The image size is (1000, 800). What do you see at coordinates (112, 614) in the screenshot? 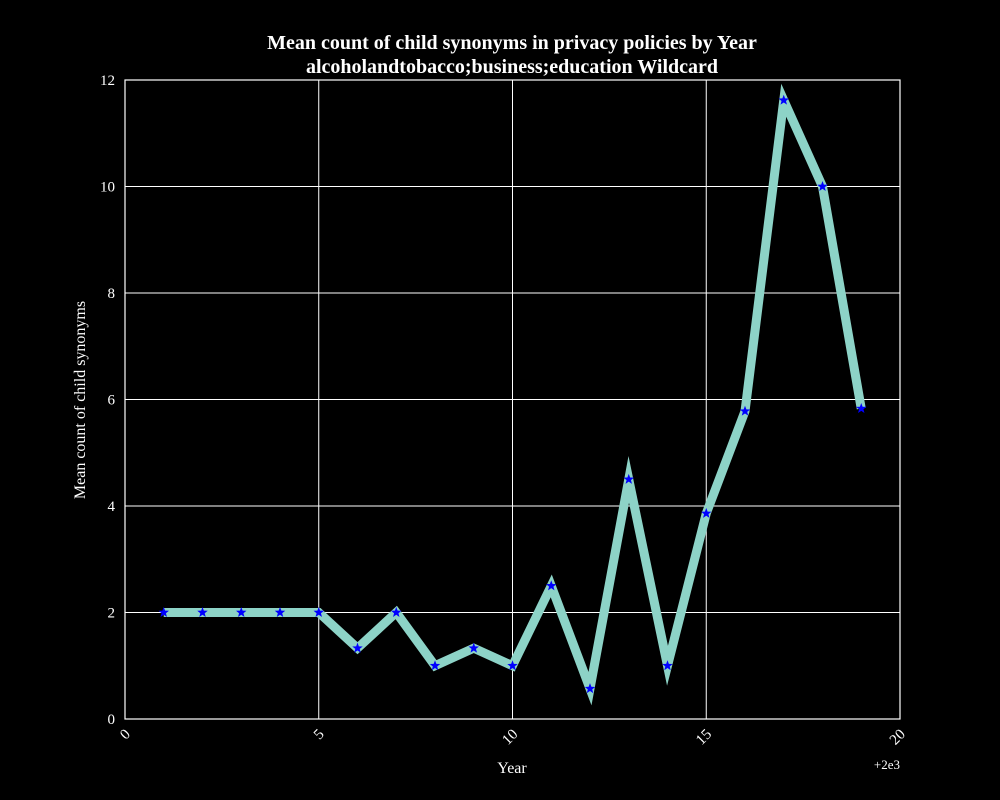
I see `y-tick-label: 2` at bounding box center [112, 614].